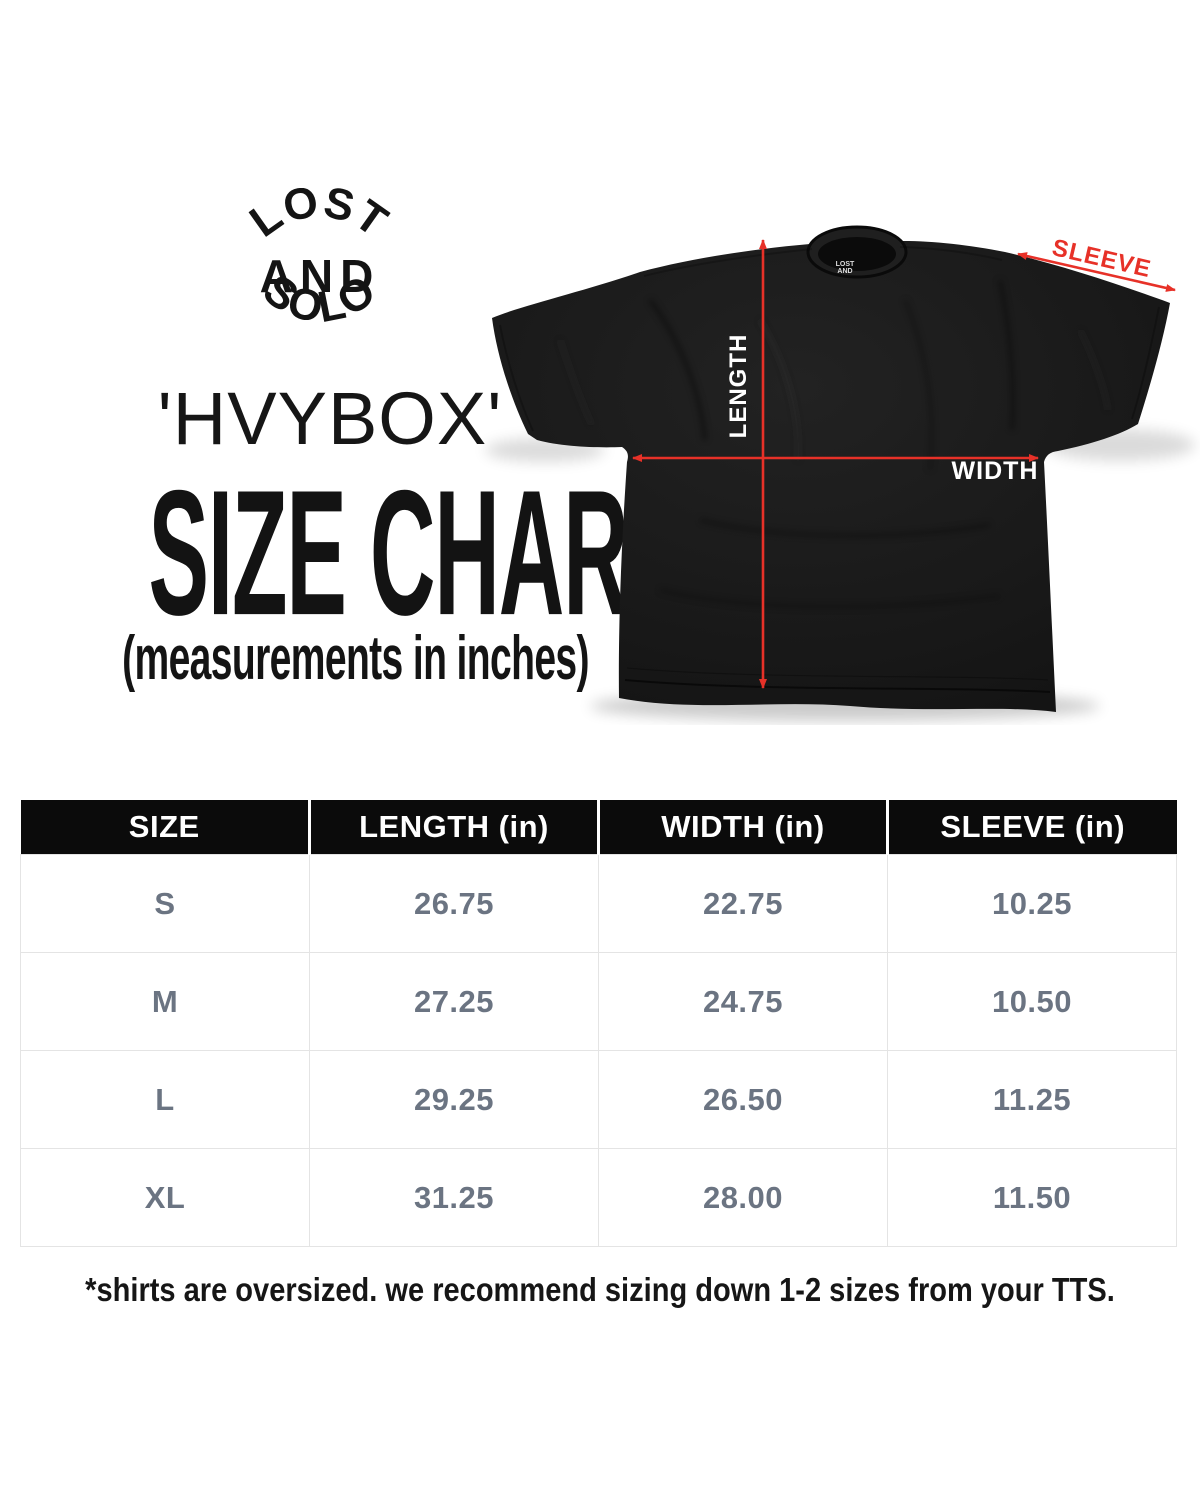 This screenshot has height=1500, width=1200. What do you see at coordinates (454, 827) in the screenshot?
I see `col-header-length: LENGTH (in)` at bounding box center [454, 827].